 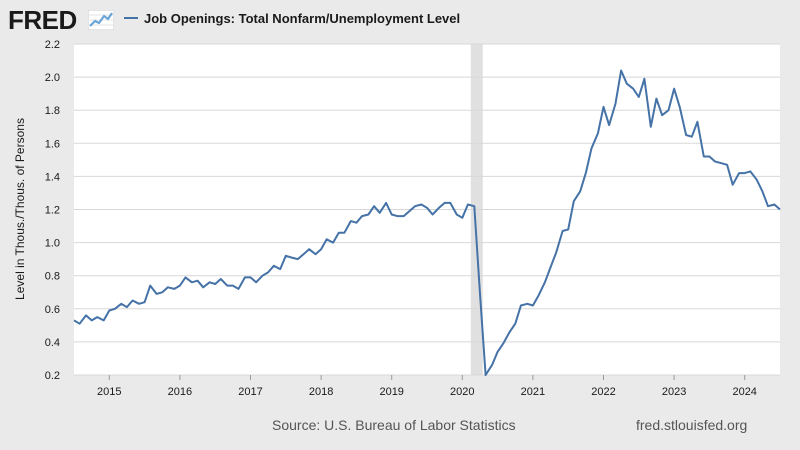 What do you see at coordinates (42, 20) in the screenshot?
I see `fred-logo: FRED` at bounding box center [42, 20].